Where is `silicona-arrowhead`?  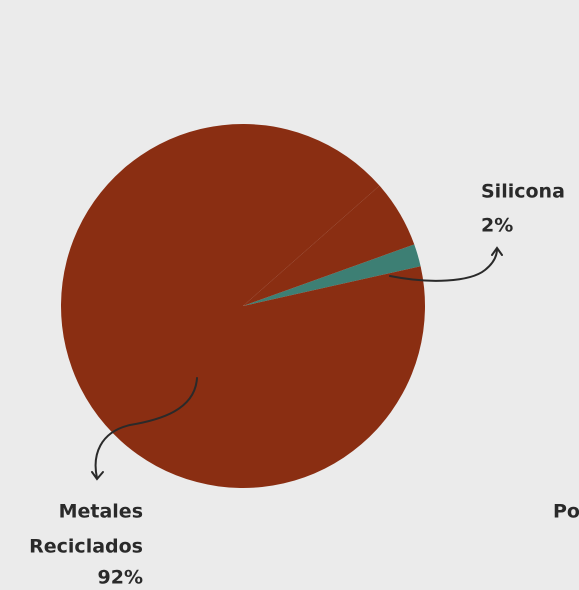
silicona-arrowhead is located at coordinates (497, 251).